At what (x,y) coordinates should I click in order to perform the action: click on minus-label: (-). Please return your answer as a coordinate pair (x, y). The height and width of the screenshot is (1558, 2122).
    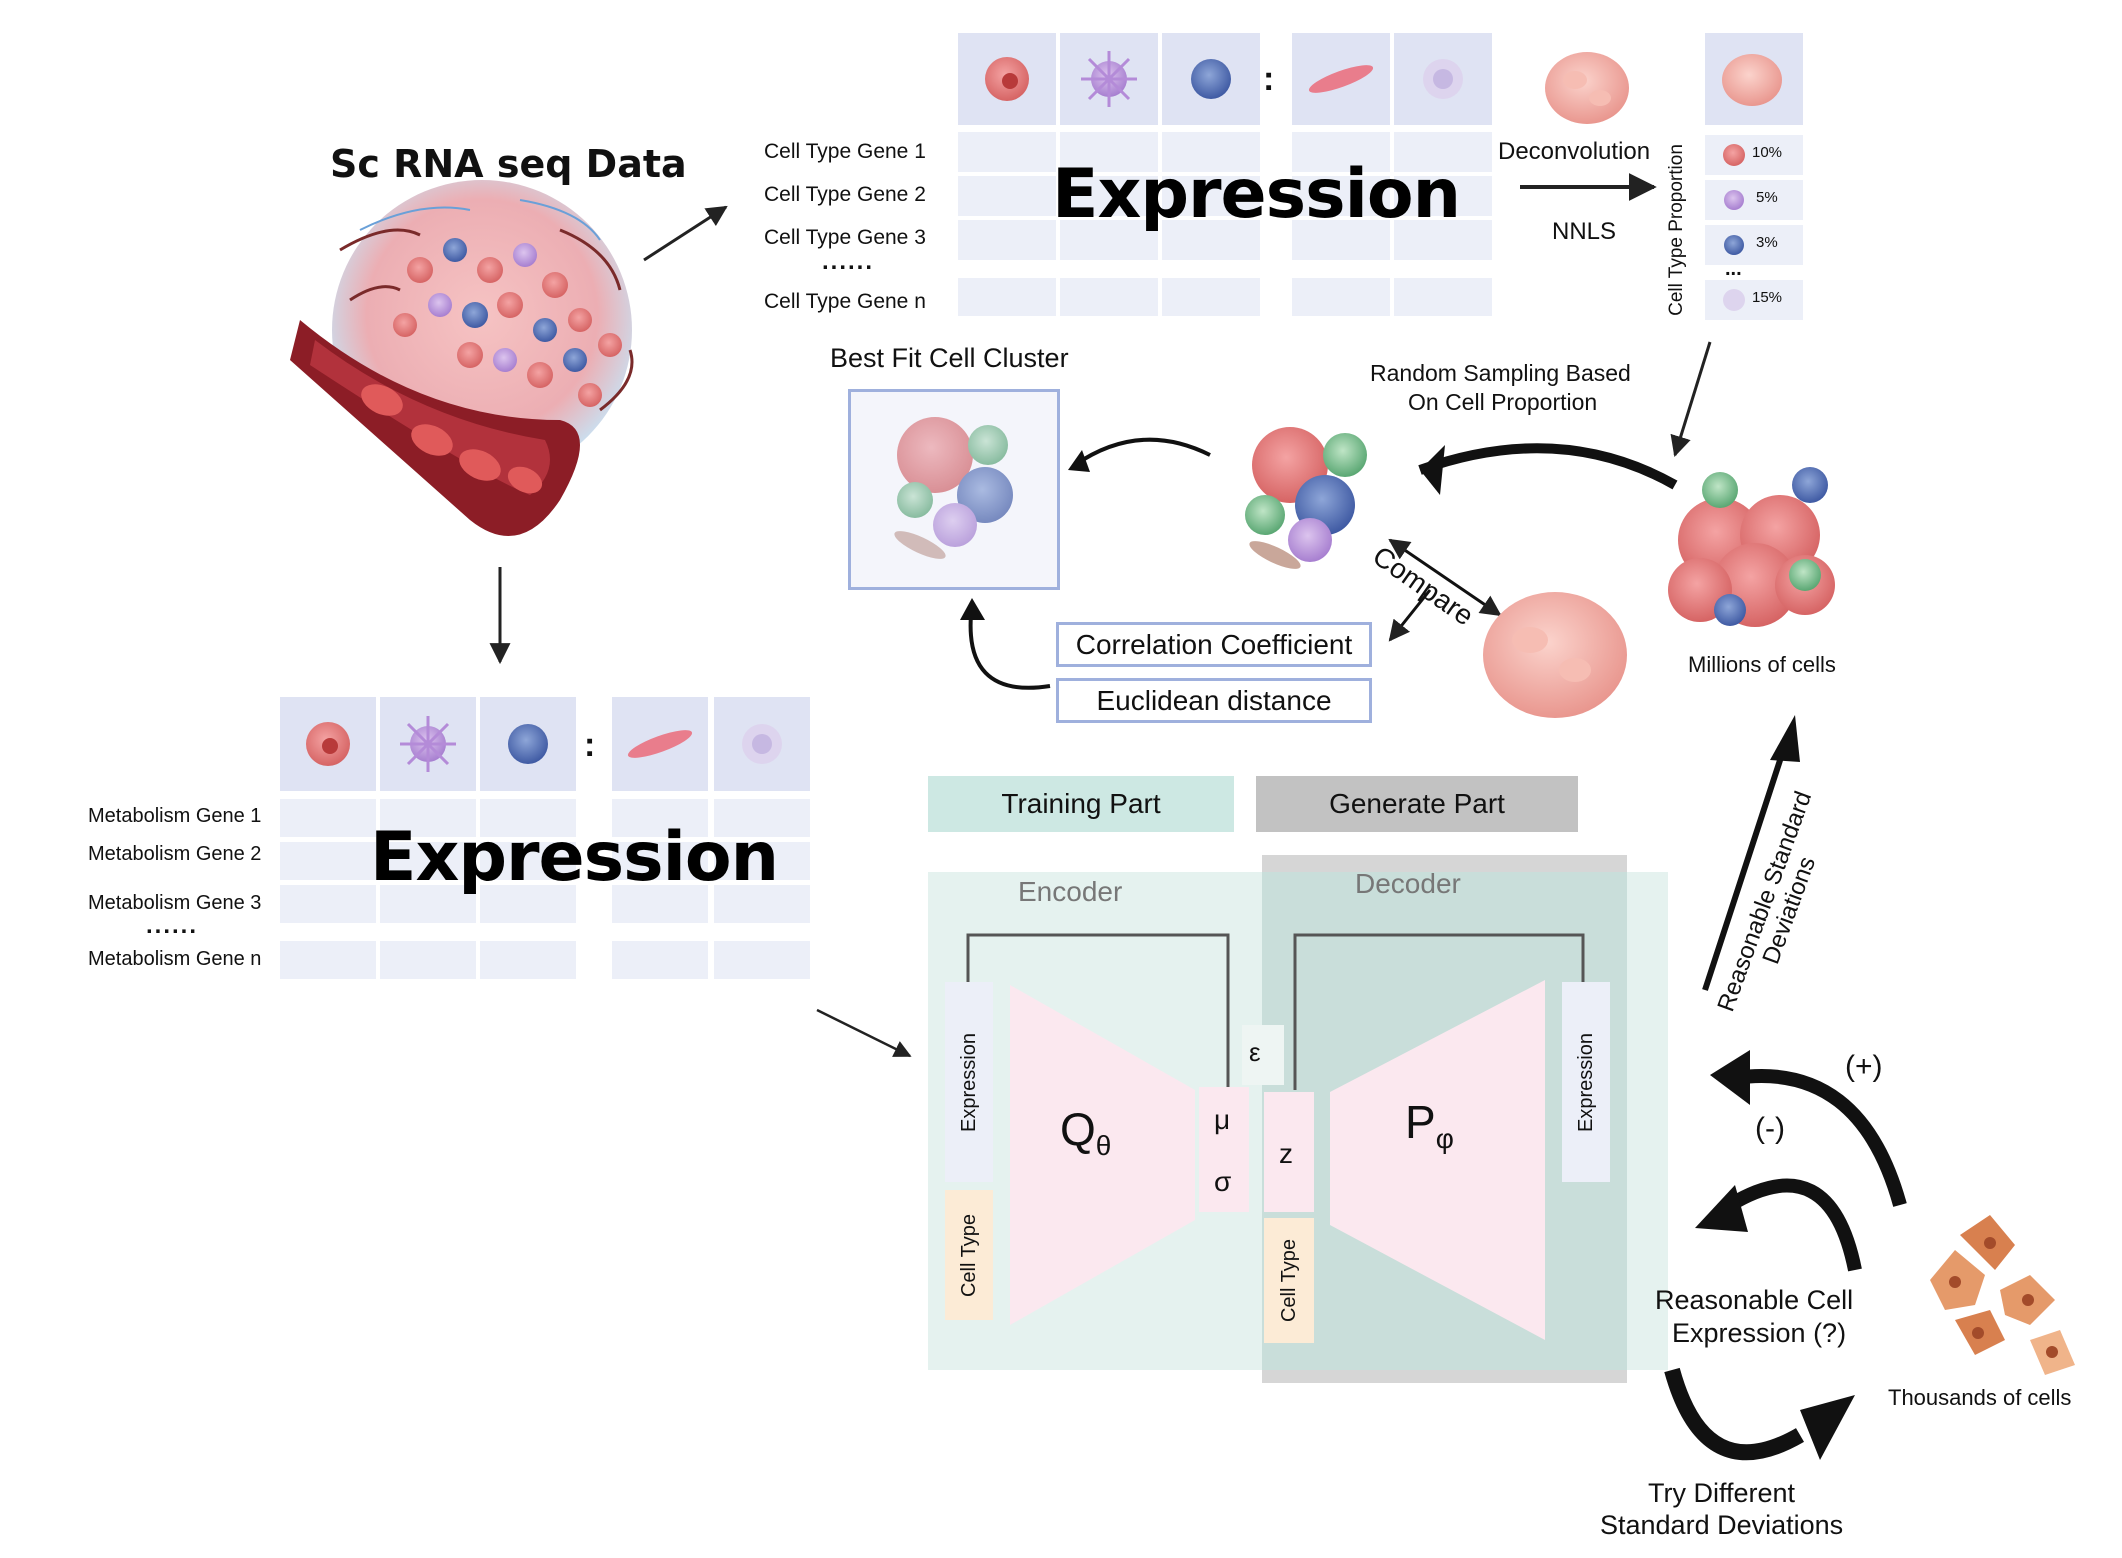
    Looking at the image, I should click on (1770, 1128).